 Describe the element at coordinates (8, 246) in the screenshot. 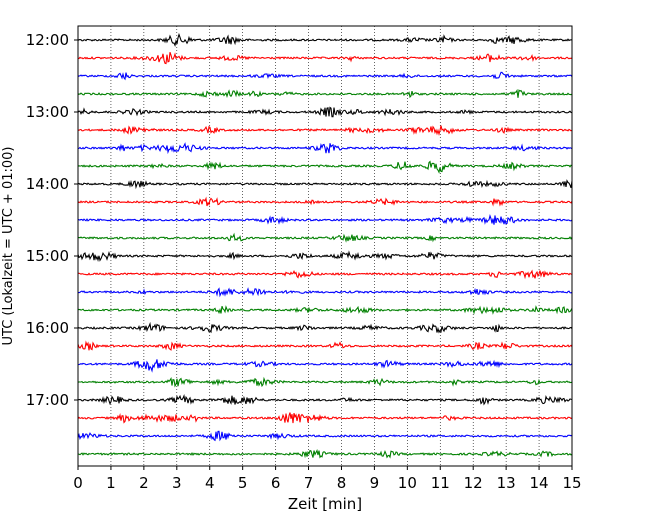

I see `y-axis-label: UTC (Lokalzeit = UTC + 01:00)` at that location.